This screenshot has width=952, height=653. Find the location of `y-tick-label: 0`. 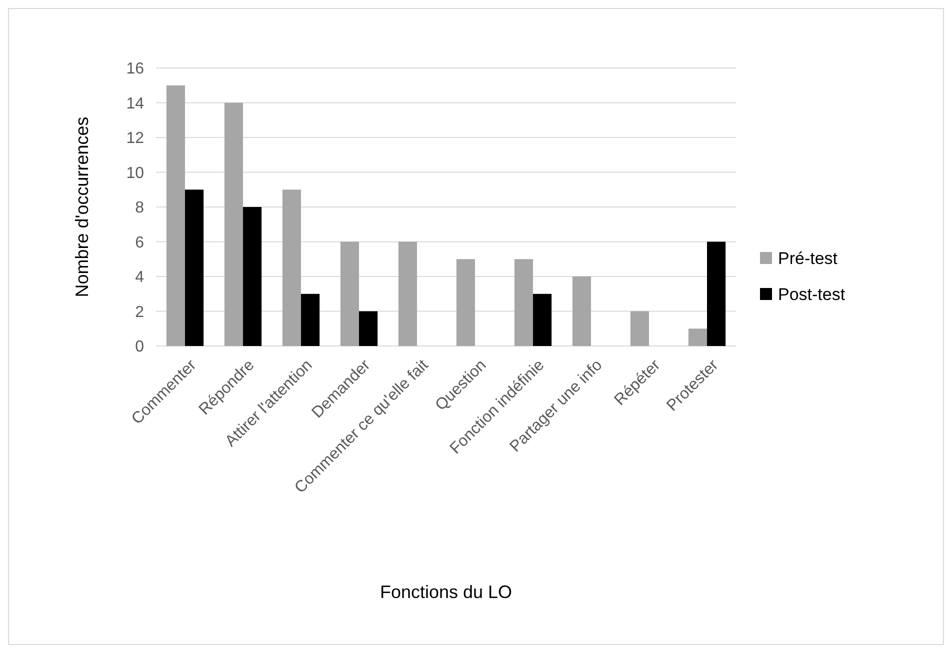

y-tick-label: 0 is located at coordinates (139, 347).